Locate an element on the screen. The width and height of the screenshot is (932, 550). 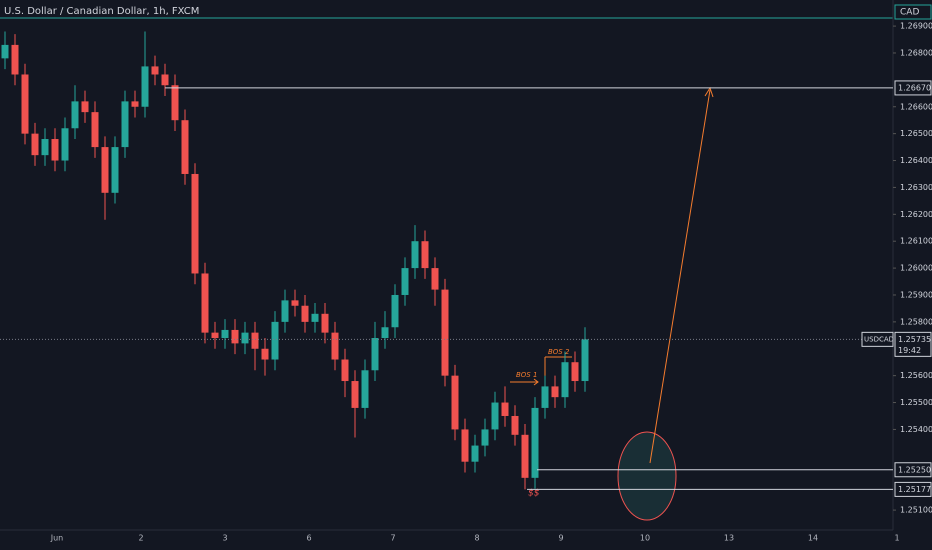
countdown: 19:42 is located at coordinates (909, 350).